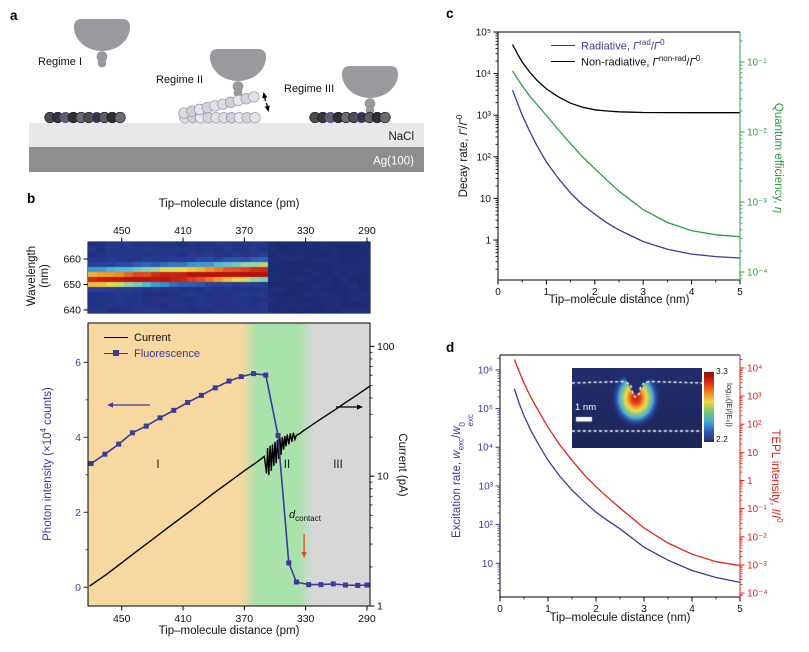 The image size is (809, 652). I want to click on b-legend-fluorescence: Fluorescence, so click(152, 353).